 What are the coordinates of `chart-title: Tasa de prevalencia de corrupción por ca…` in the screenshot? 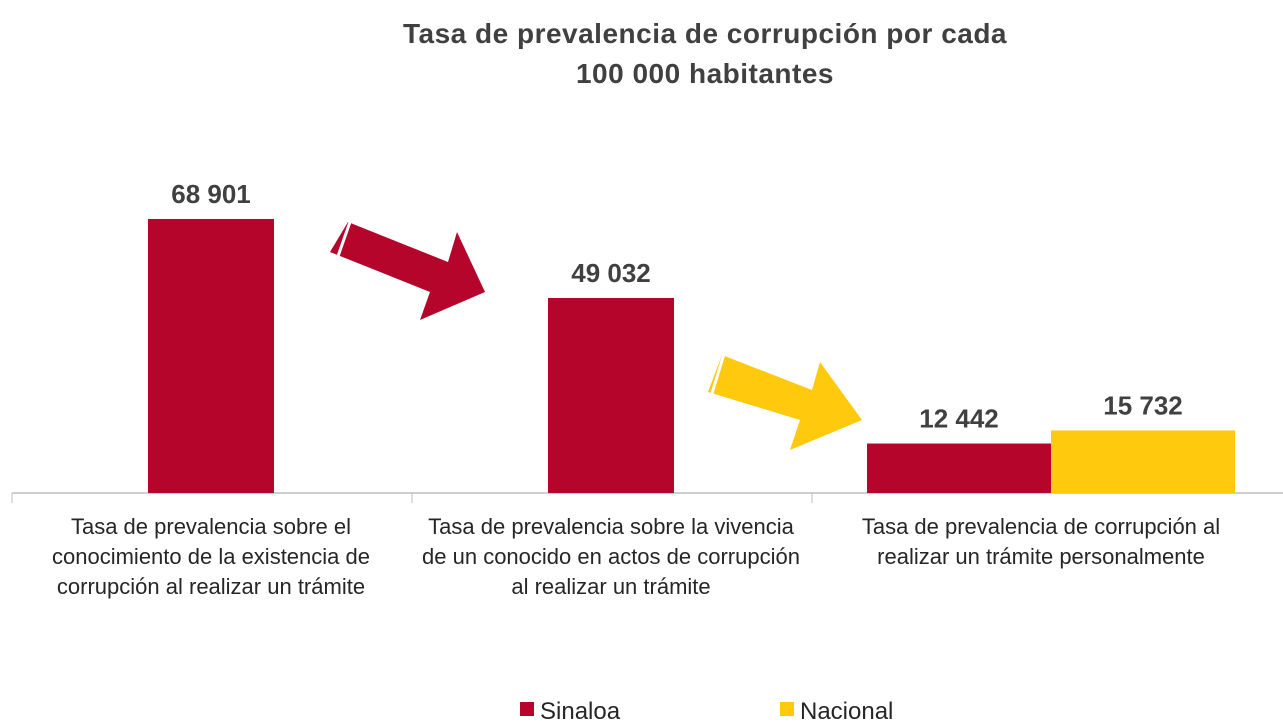 It's located at (705, 53).